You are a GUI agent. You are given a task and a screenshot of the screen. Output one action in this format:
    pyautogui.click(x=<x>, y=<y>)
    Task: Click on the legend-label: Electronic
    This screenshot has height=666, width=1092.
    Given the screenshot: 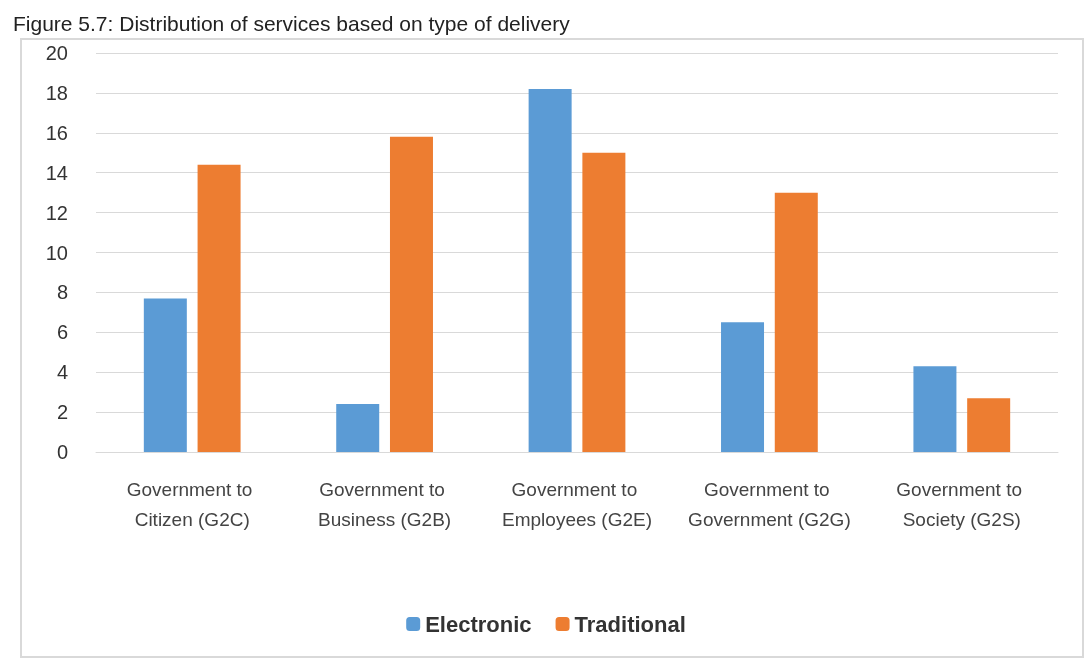 What is the action you would take?
    pyautogui.click(x=478, y=624)
    